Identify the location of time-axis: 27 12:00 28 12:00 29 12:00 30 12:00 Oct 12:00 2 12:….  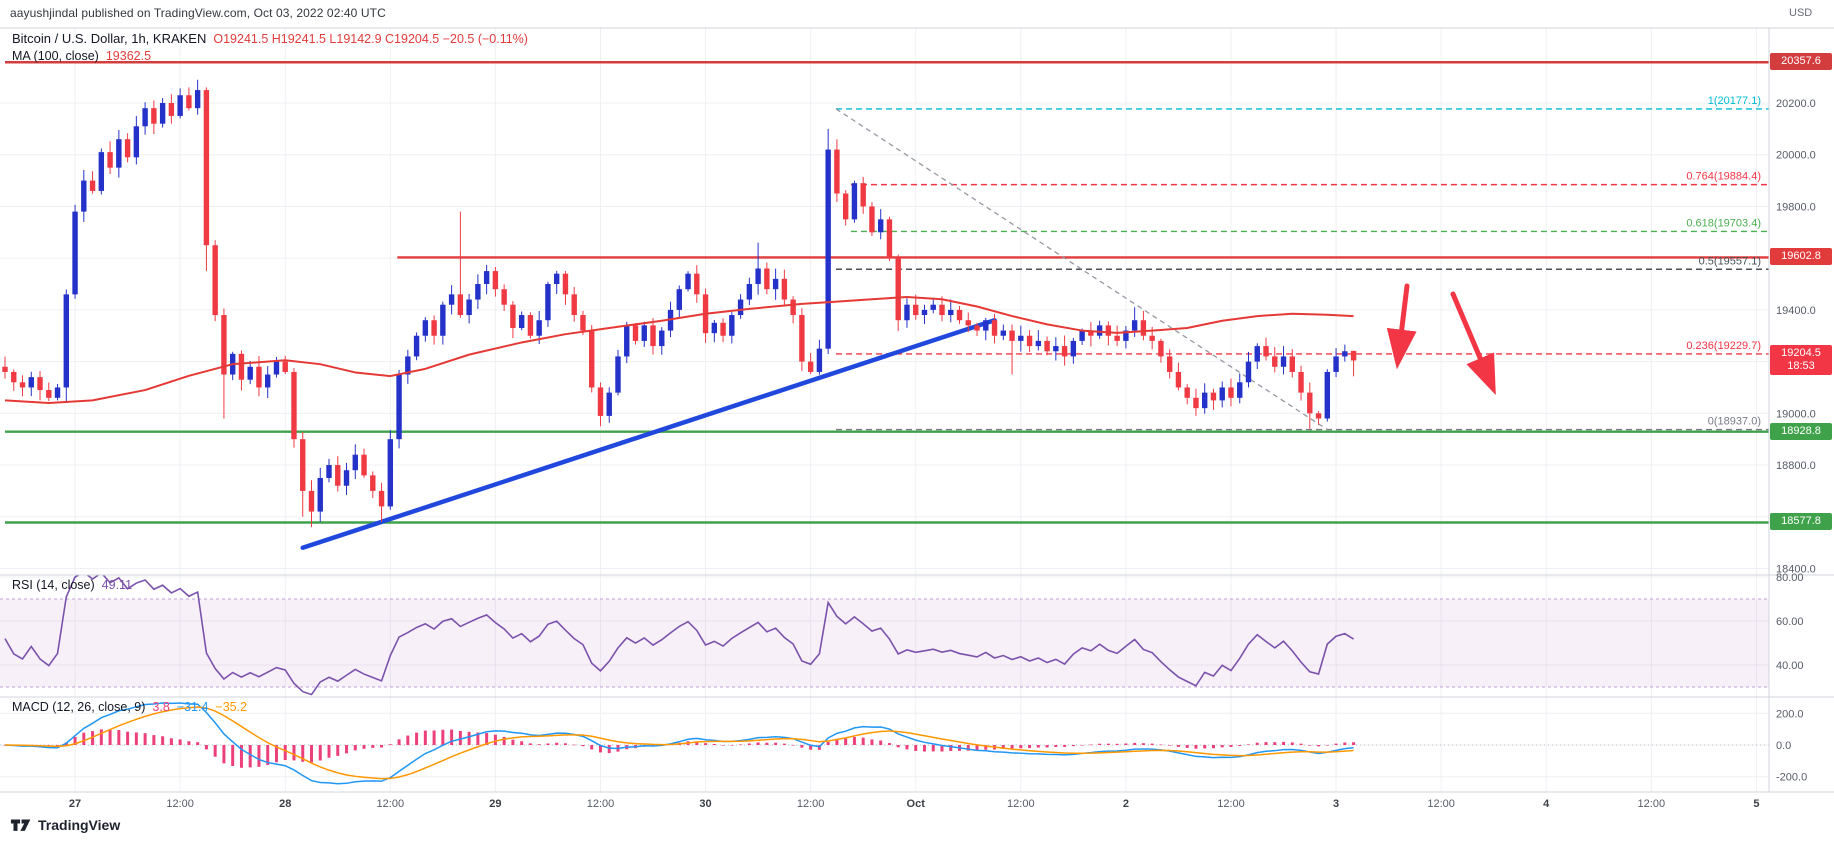
(914, 804).